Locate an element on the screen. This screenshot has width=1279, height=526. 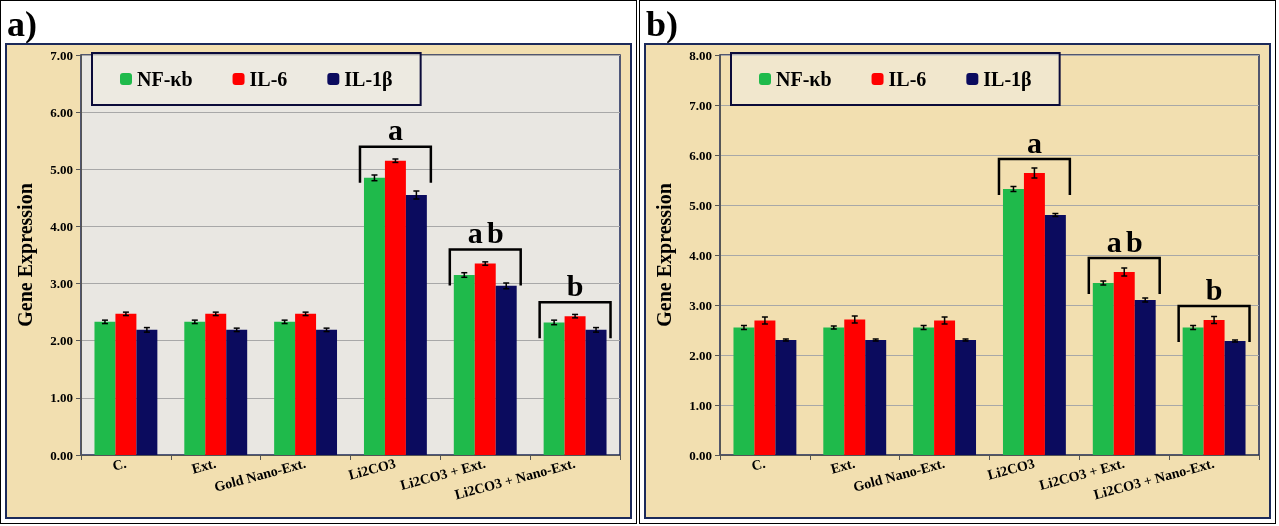
chart-title: b) is located at coordinates (662, 24).